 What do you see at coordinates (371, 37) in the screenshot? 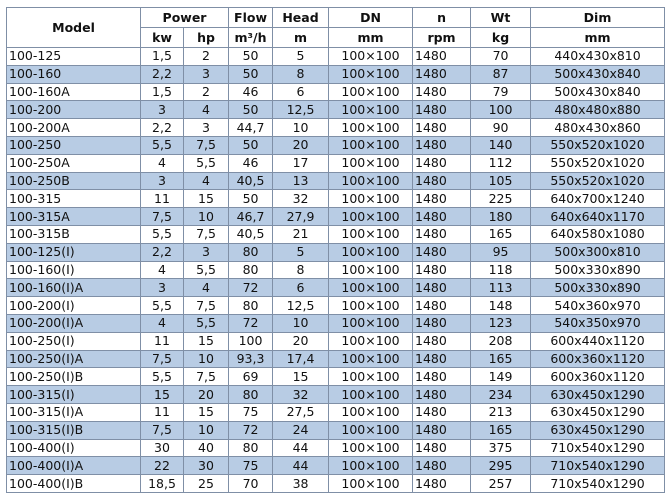
I see `unit-dn: mm` at bounding box center [371, 37].